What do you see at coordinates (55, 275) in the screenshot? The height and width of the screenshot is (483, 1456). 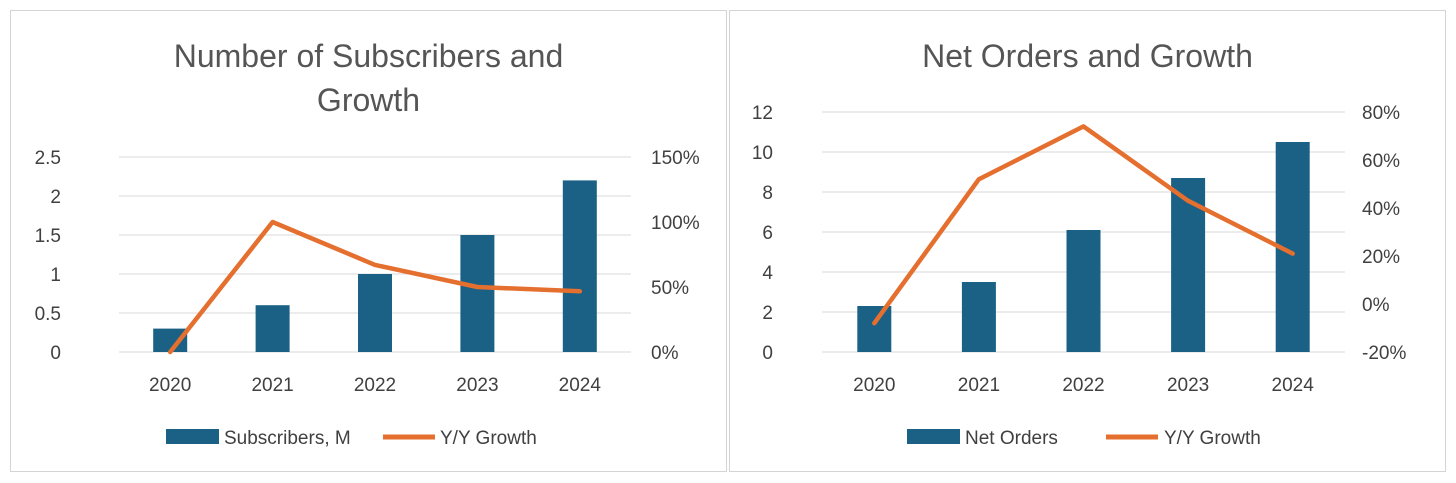 I see `y-left-tick-label: 1` at bounding box center [55, 275].